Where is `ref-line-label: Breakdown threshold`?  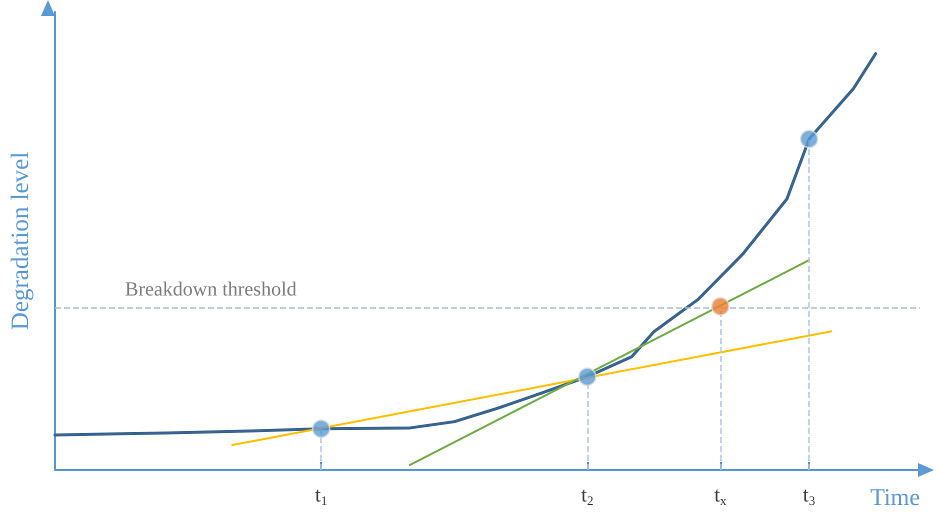 ref-line-label: Breakdown threshold is located at coordinates (211, 289).